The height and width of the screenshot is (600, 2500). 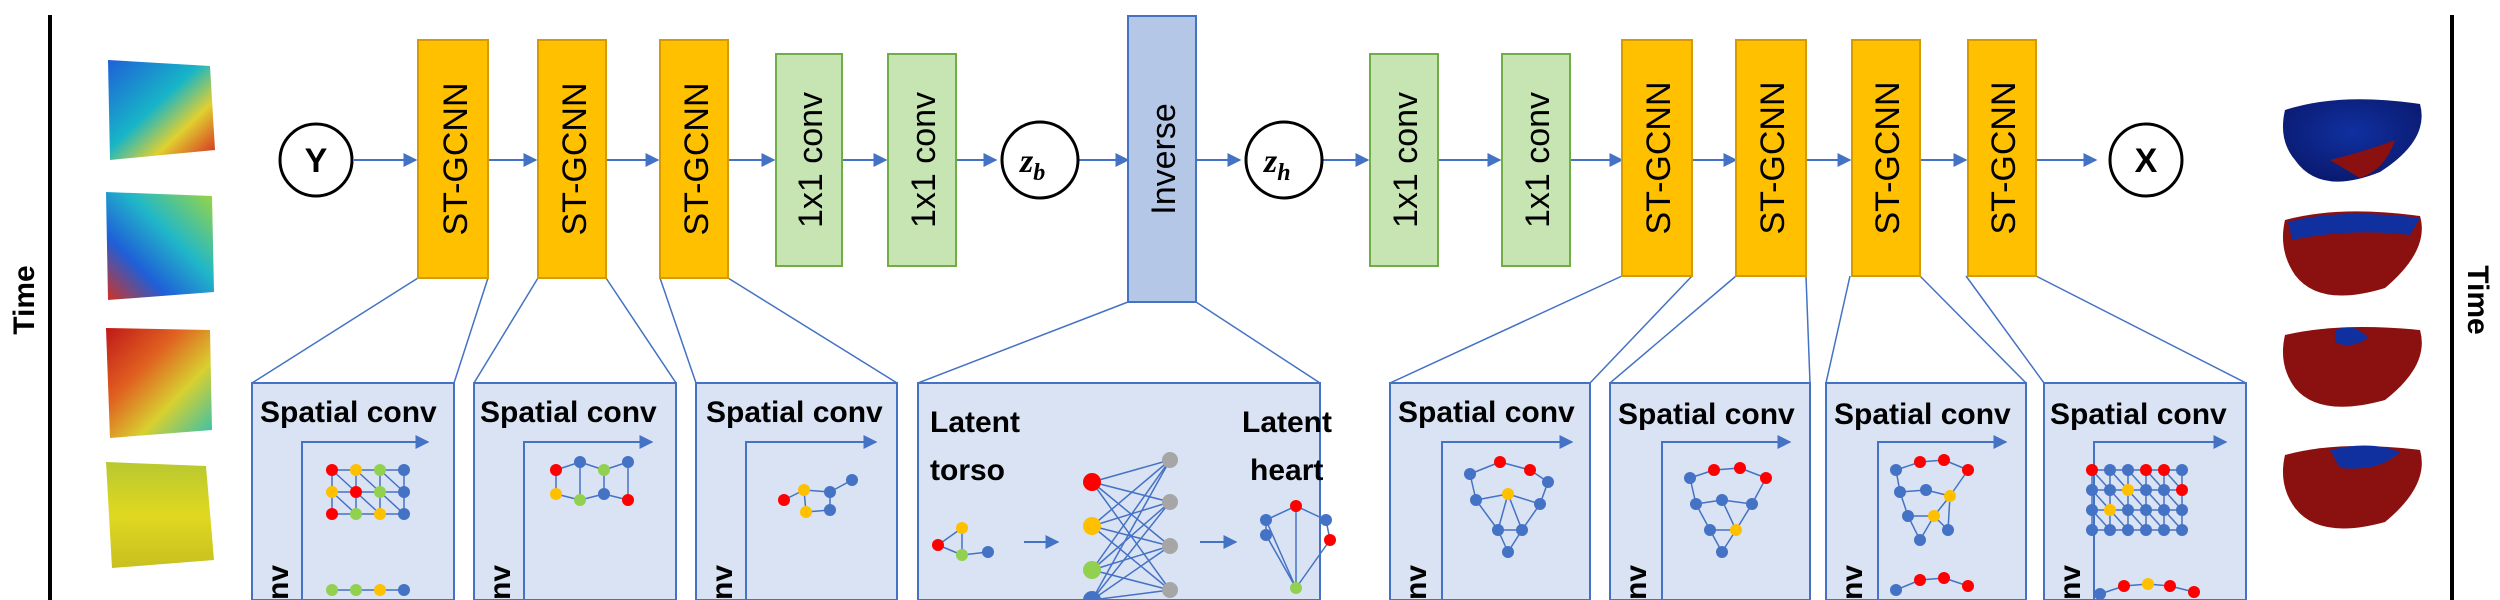 What do you see at coordinates (575, 159) in the screenshot?
I see `stgcnn-label-2: ST-GCNN` at bounding box center [575, 159].